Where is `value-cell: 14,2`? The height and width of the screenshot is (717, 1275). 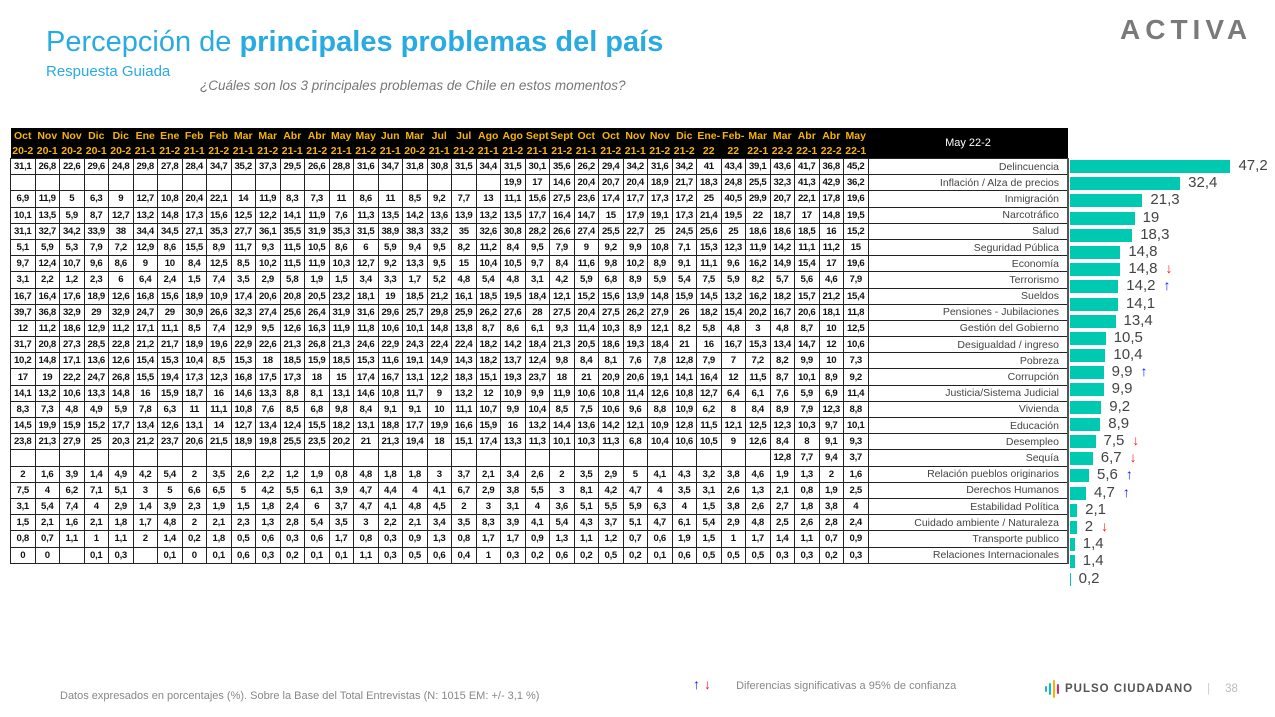
value-cell: 14,2 is located at coordinates (782, 247).